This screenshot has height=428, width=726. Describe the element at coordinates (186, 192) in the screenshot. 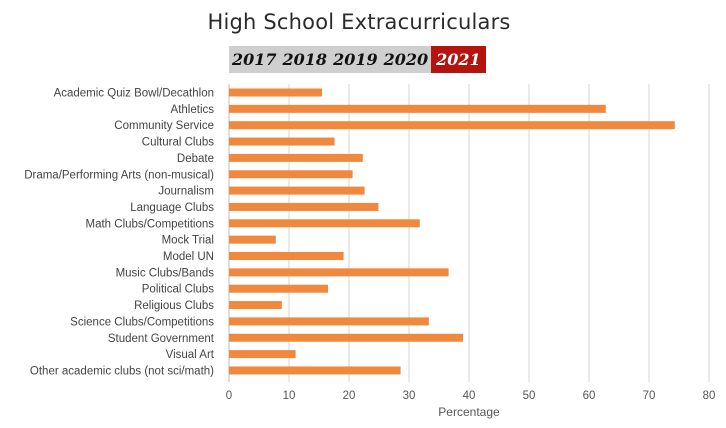

I see `category-label: Journalism` at that location.